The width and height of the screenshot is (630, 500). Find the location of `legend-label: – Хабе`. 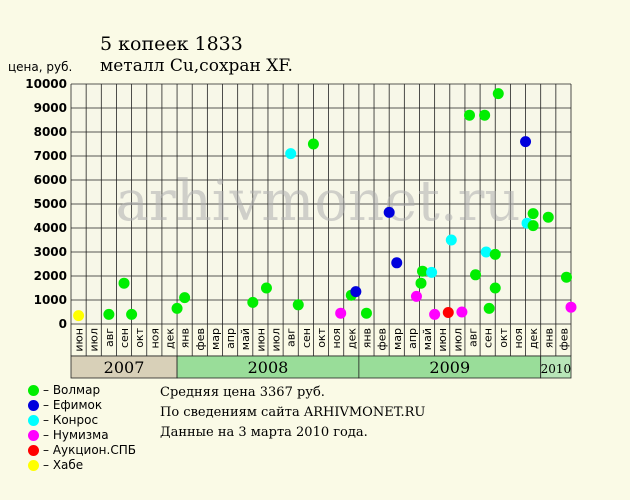

legend-label: – Хабе is located at coordinates (63, 465).